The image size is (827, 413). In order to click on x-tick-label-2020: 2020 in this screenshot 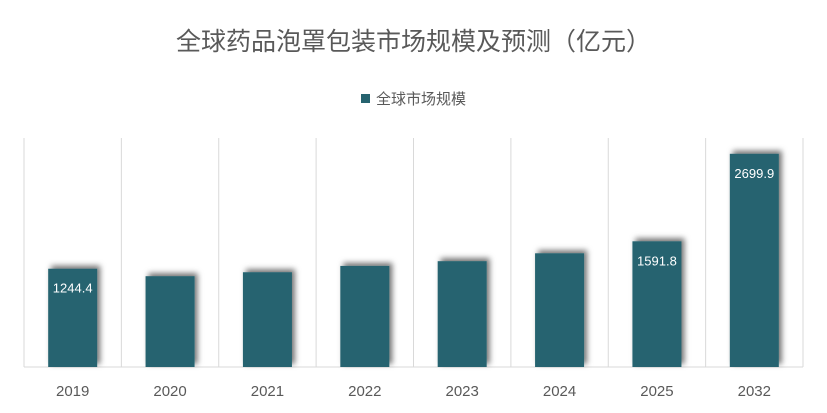, I will do `click(169, 391)`.